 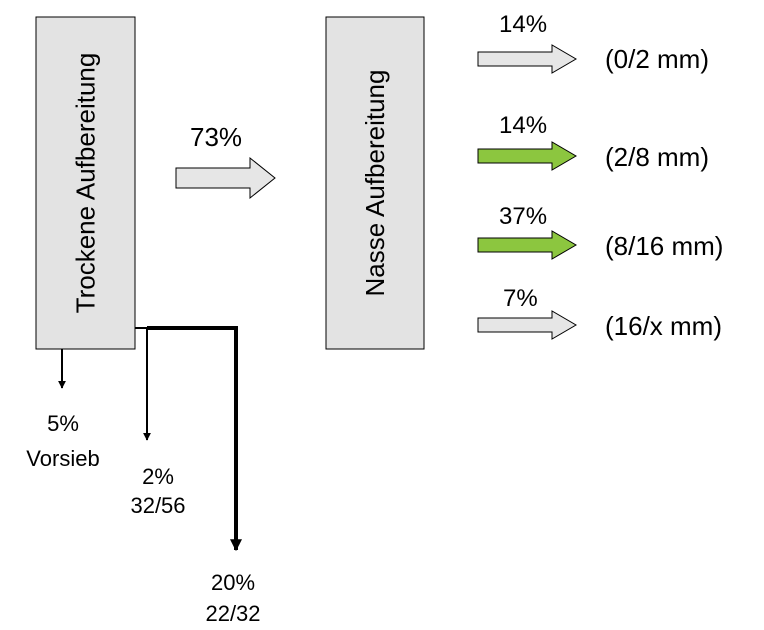 I want to click on side-stream-label: Vorsieb, so click(x=62, y=458).